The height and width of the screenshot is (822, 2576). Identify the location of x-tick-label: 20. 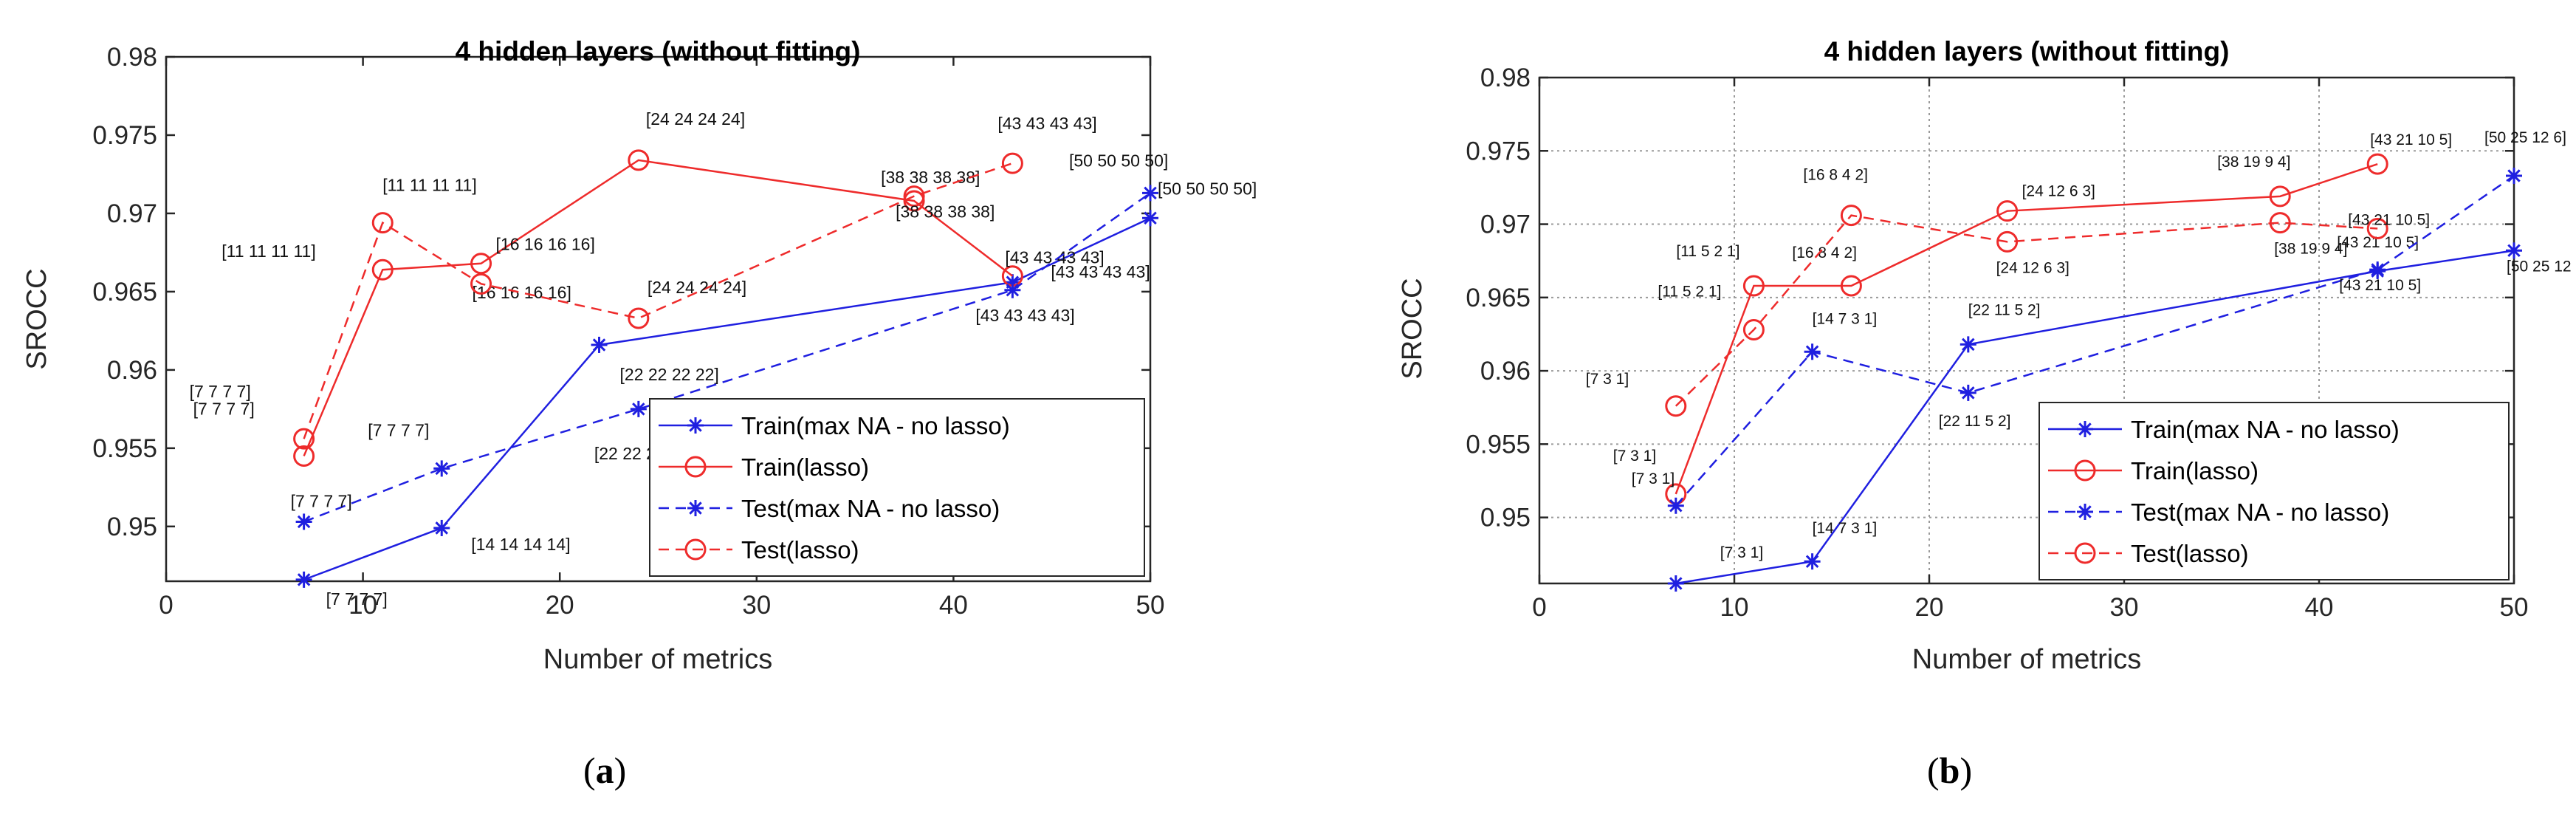
(1929, 607).